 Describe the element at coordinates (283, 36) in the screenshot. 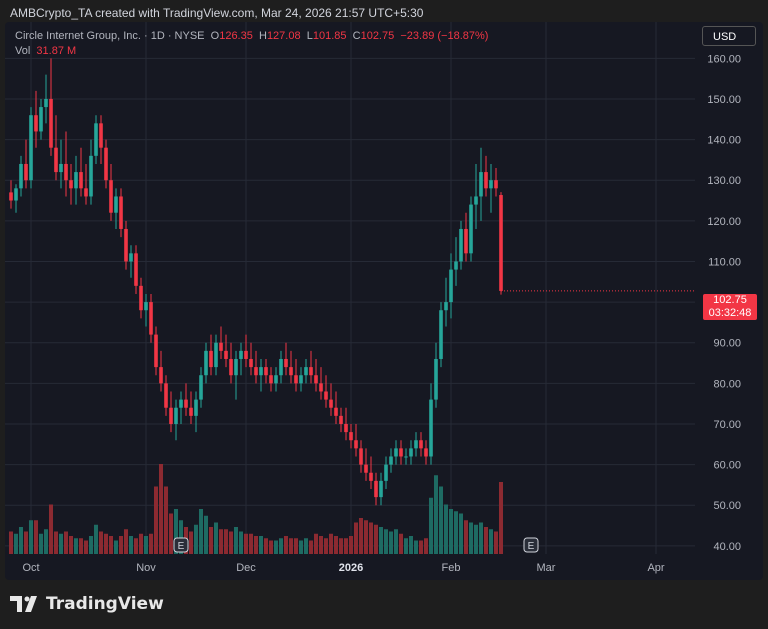

I see `high-value: 127.08` at that location.